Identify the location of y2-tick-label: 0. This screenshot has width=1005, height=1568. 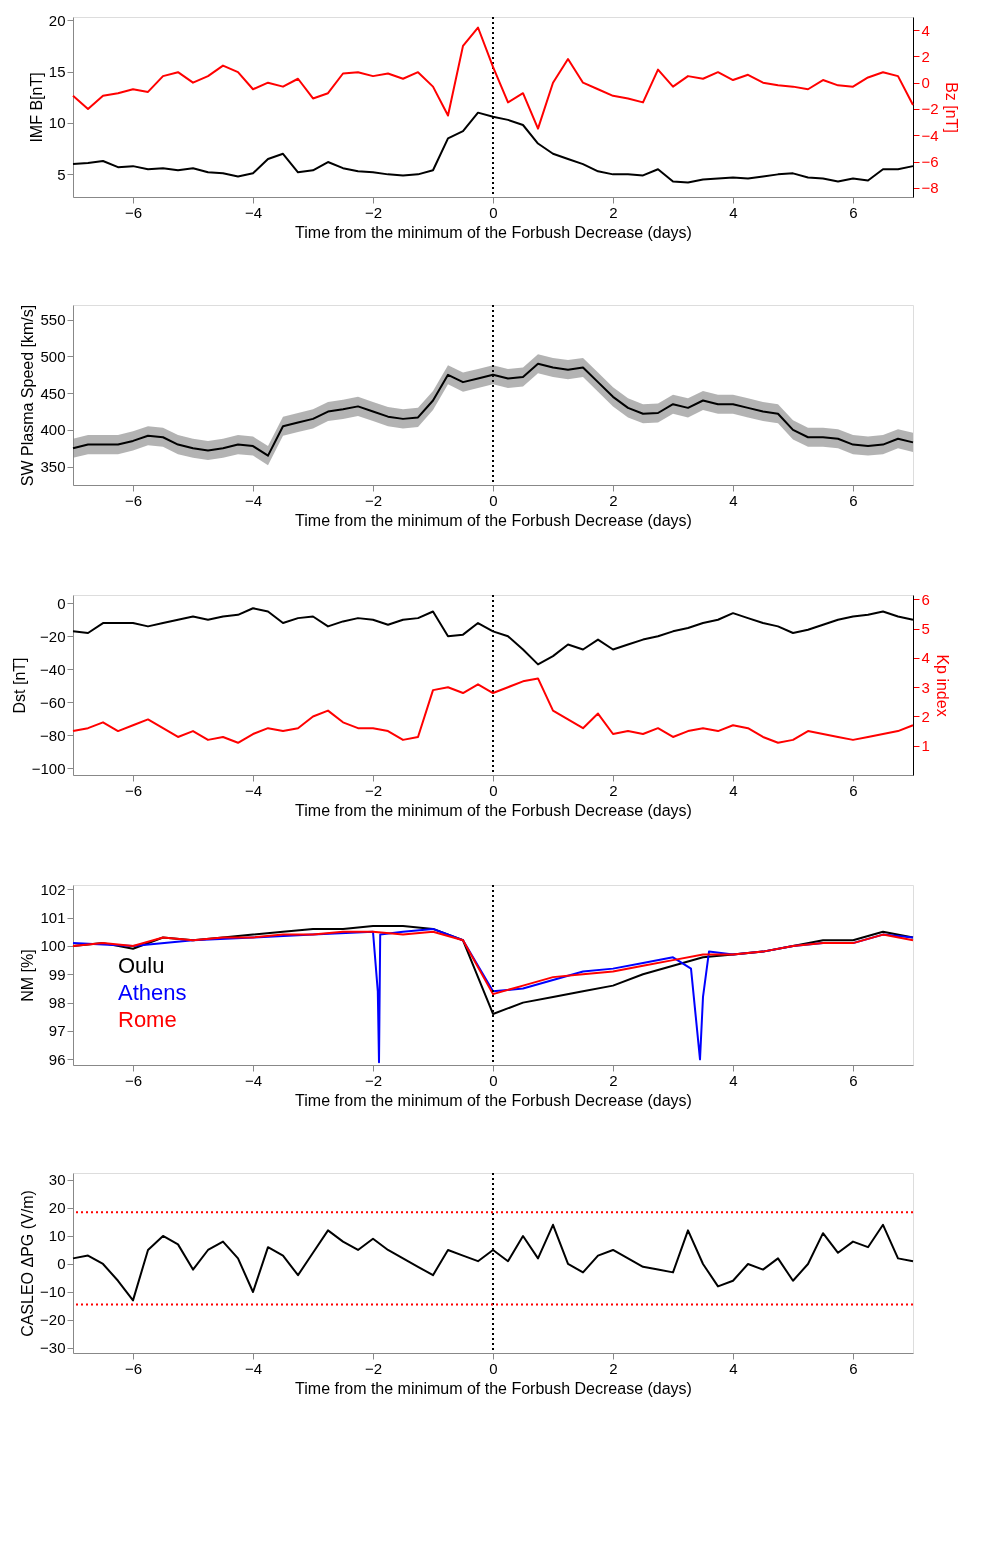
(925, 83).